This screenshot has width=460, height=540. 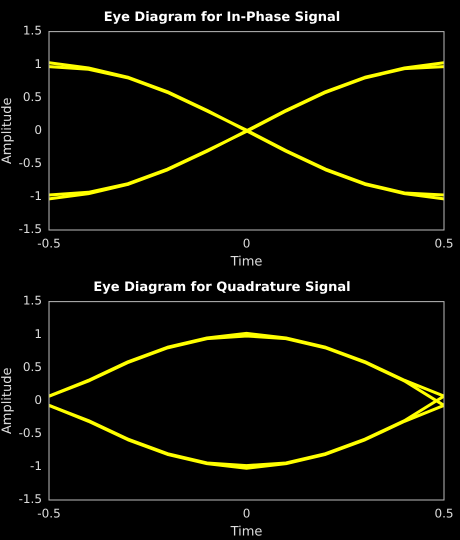 What do you see at coordinates (222, 18) in the screenshot?
I see `chart-title: Eye Diagram for In-Phase Signal` at bounding box center [222, 18].